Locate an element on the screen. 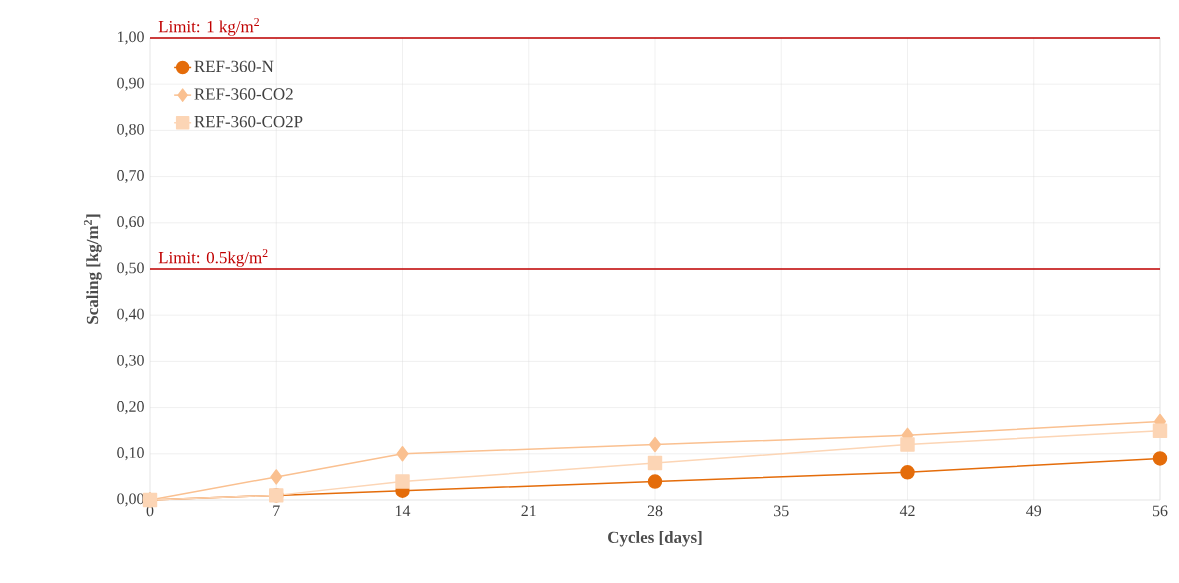  y-tick-label: 0,30 is located at coordinates (130, 361).